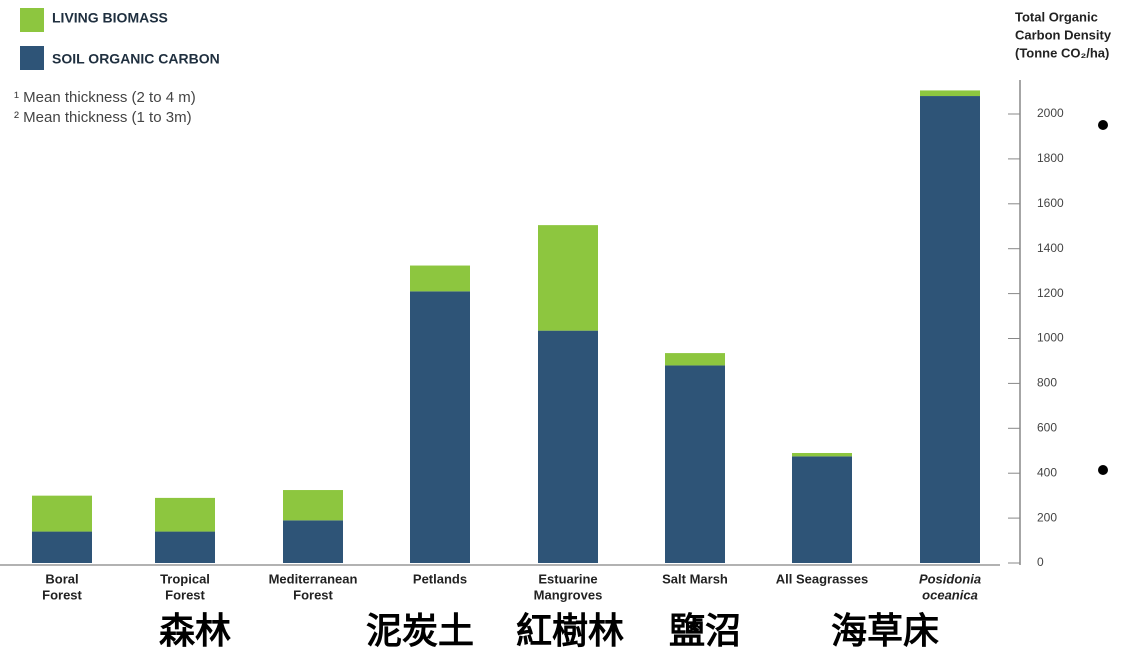 The image size is (1134, 657). I want to click on x-tick-label: All Seagrasses, so click(822, 578).